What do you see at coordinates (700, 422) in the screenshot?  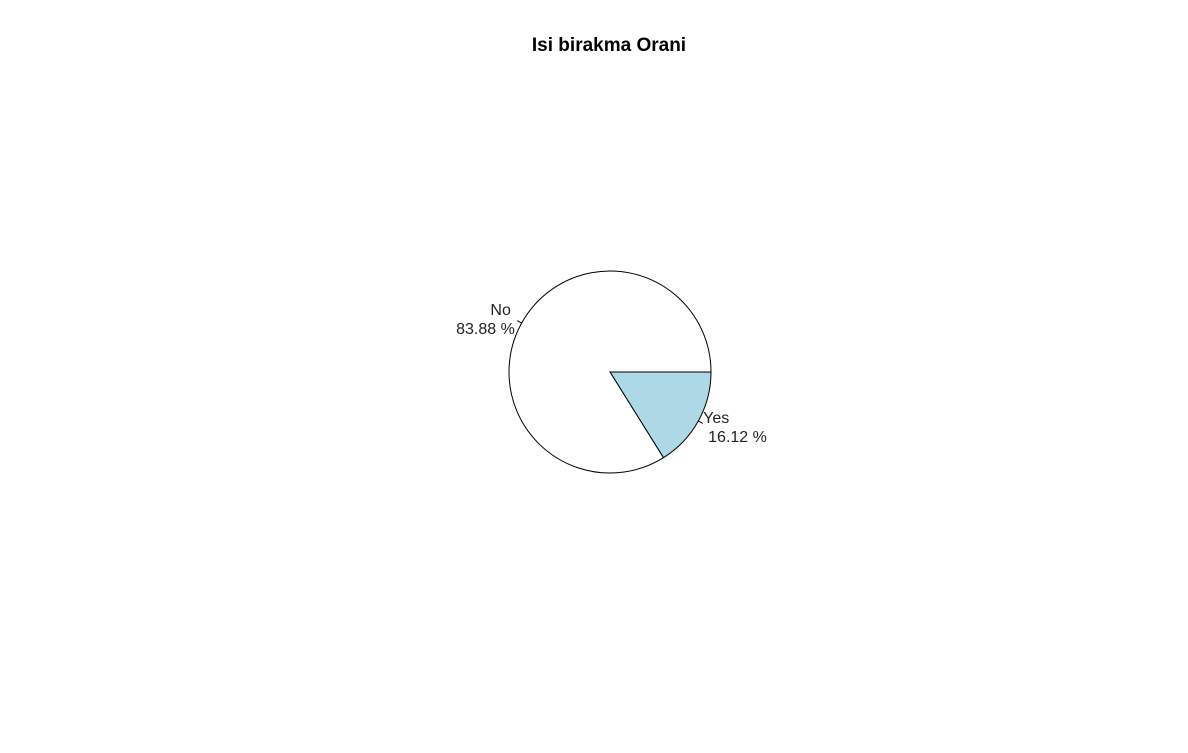 I see `label-tick-yes` at bounding box center [700, 422].